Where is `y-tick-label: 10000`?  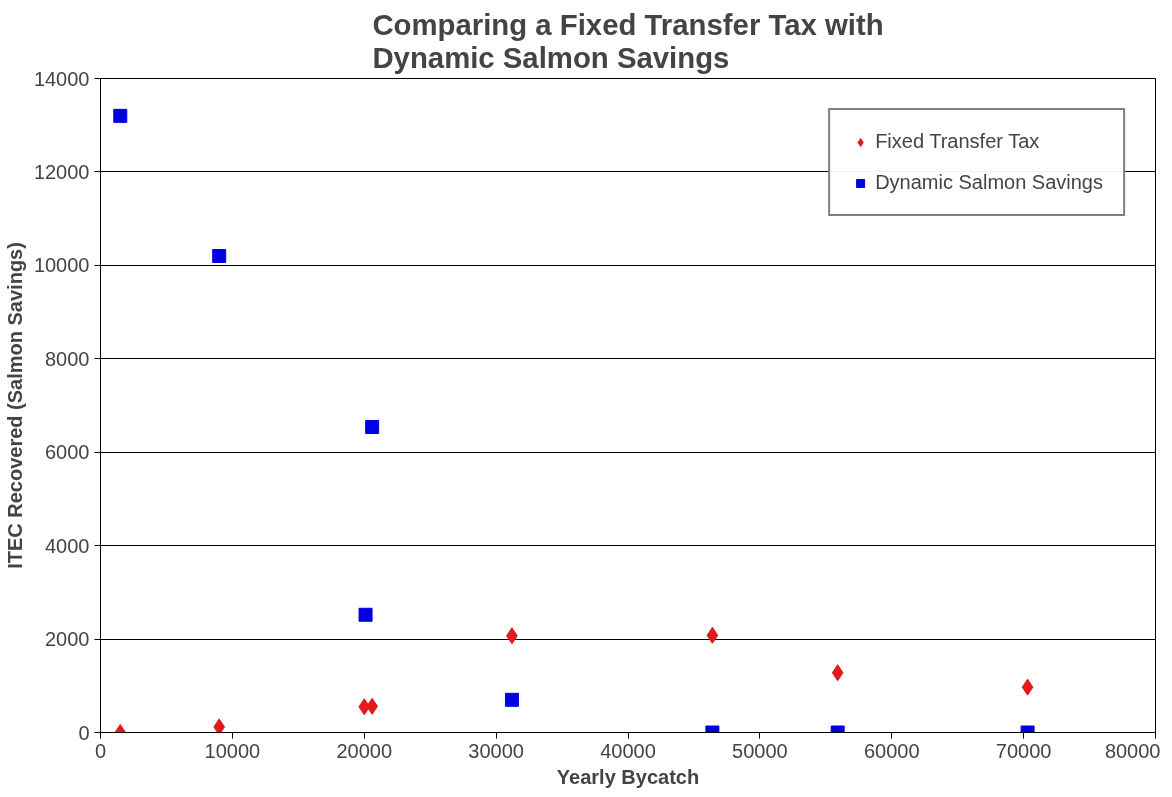 y-tick-label: 10000 is located at coordinates (61, 265).